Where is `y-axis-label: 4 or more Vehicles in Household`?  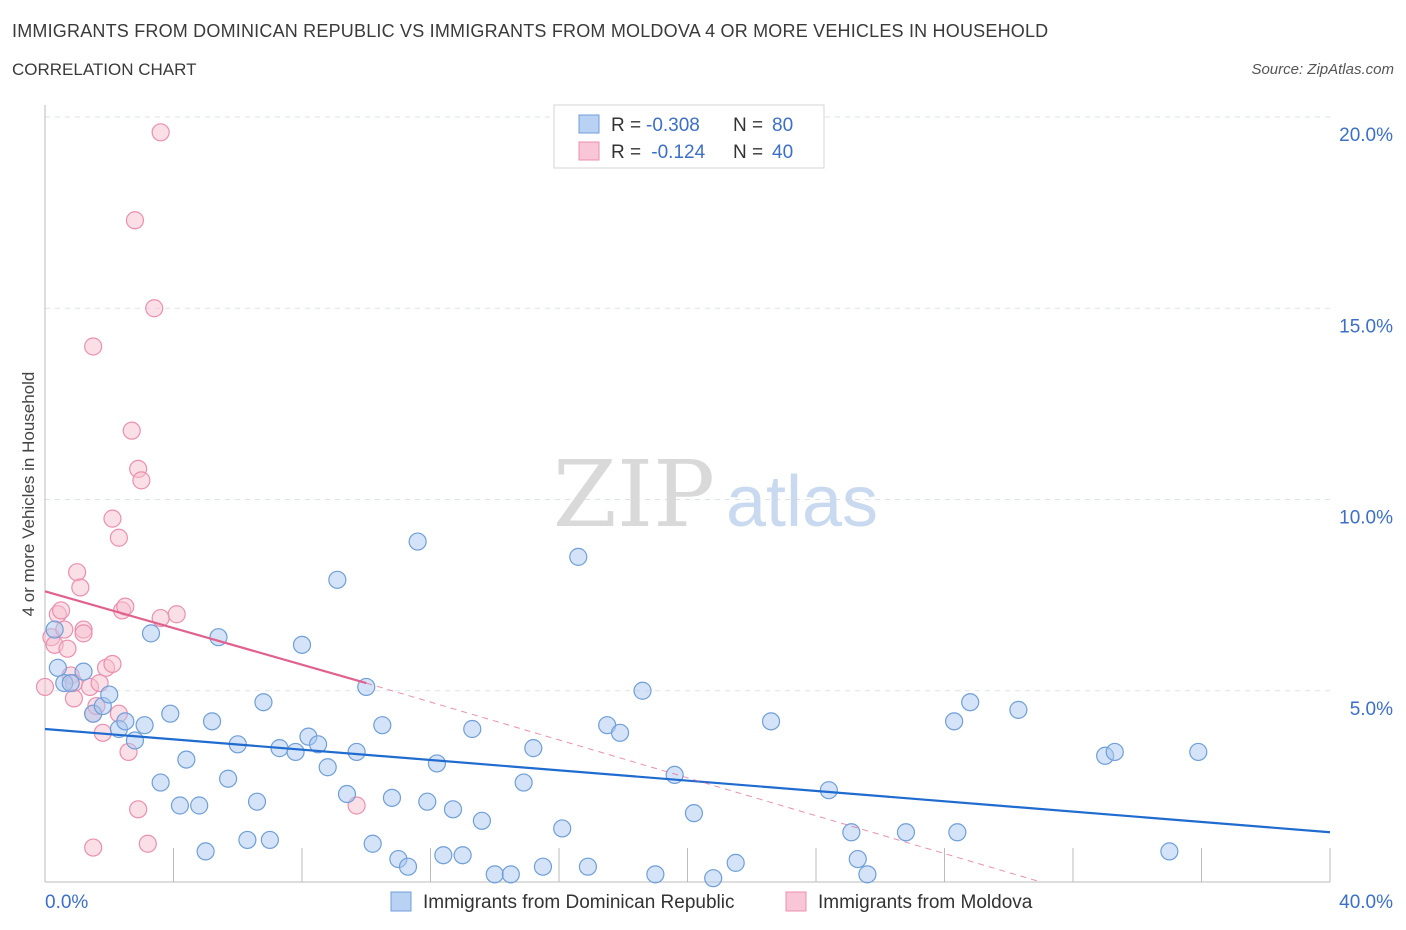 y-axis-label: 4 or more Vehicles in Household is located at coordinates (28, 494).